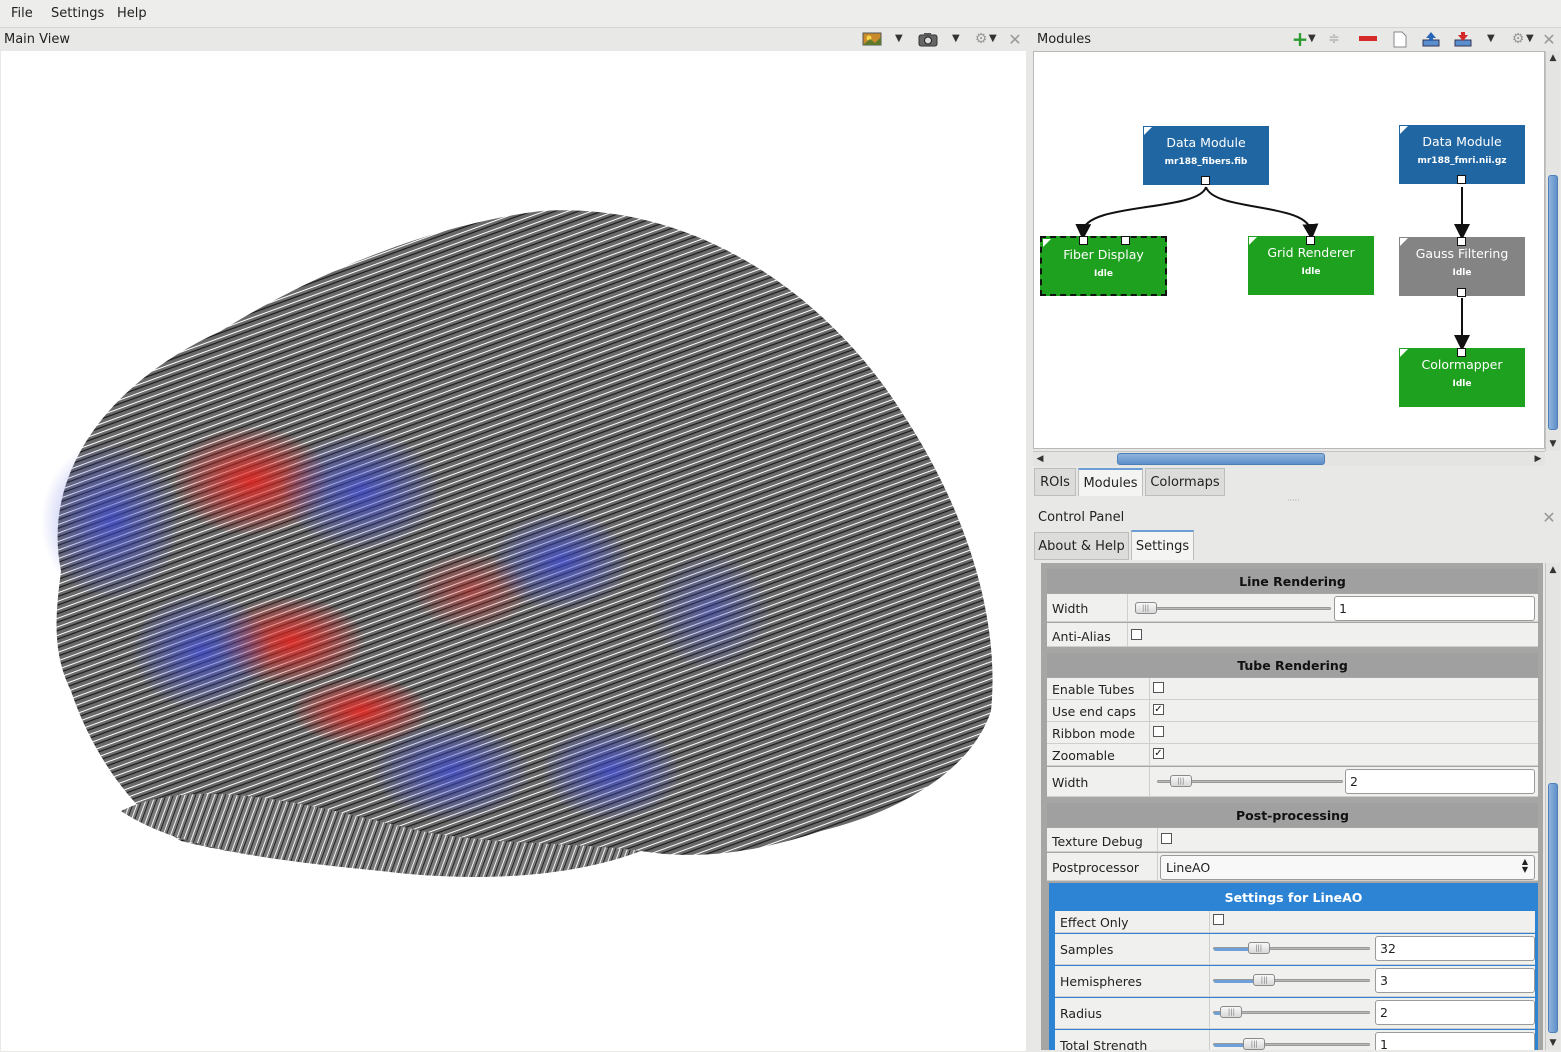 The width and height of the screenshot is (1561, 1052). Describe the element at coordinates (1103, 266) in the screenshot. I see `module-fiber-display: Fiber Display Idle` at that location.